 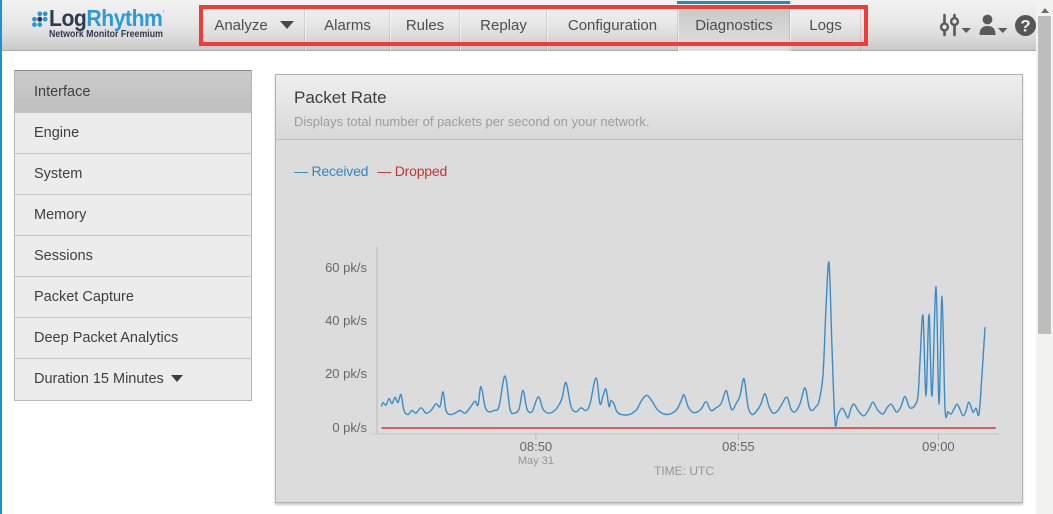 What do you see at coordinates (349, 427) in the screenshot?
I see `svg-text: 0 pk/s` at bounding box center [349, 427].